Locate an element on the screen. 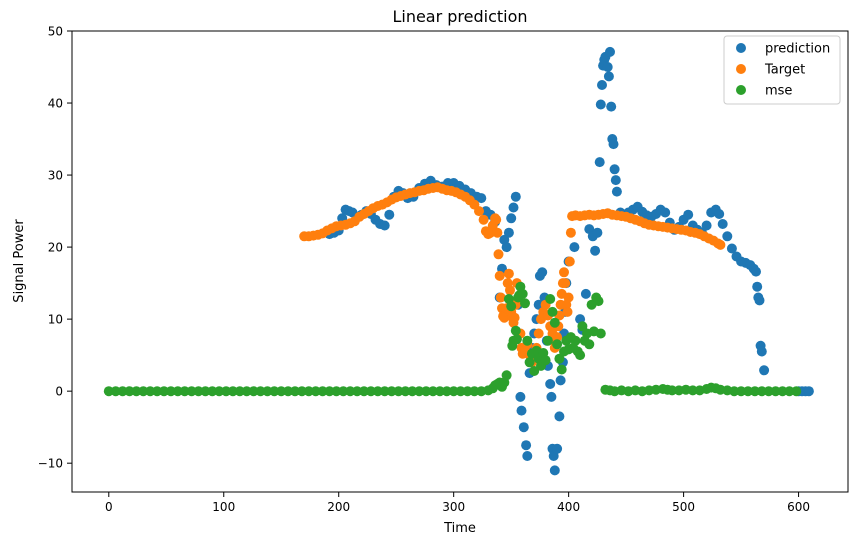 Image resolution: width=864 pixels, height=549 pixels. chart-title: Linear prediction is located at coordinates (459, 16).